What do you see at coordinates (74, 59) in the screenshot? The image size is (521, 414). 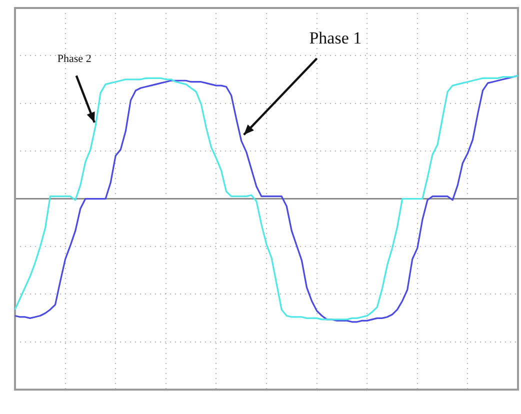 I see `text: Phase 2` at bounding box center [74, 59].